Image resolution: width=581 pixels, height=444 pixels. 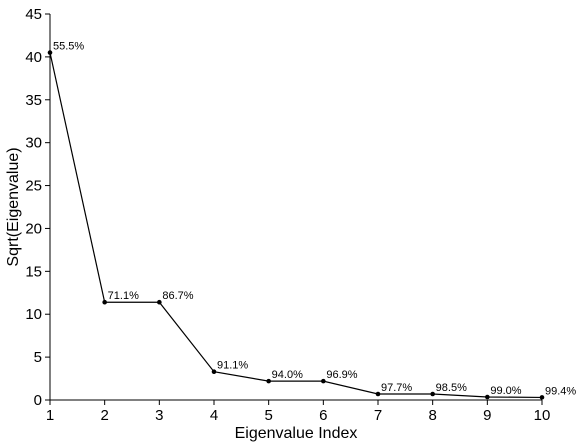 I want to click on data-label: 99.0%, so click(x=505, y=391).